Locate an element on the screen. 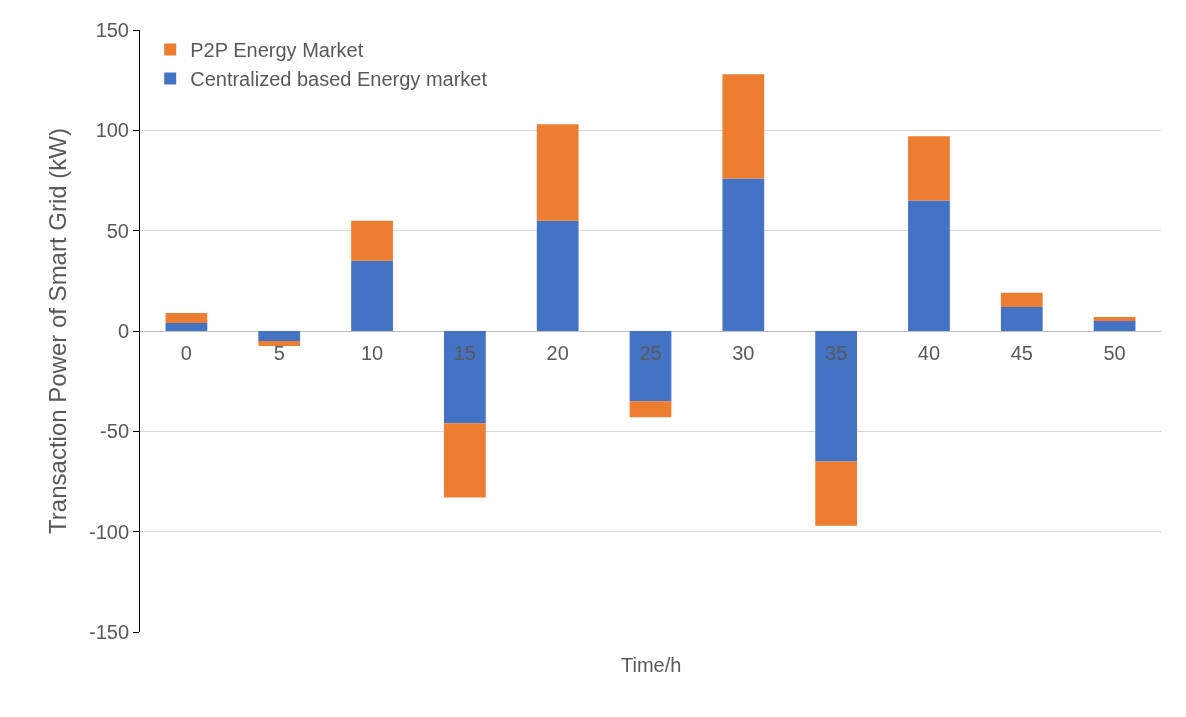 The height and width of the screenshot is (717, 1186). y-tick-label: 150 is located at coordinates (112, 30).